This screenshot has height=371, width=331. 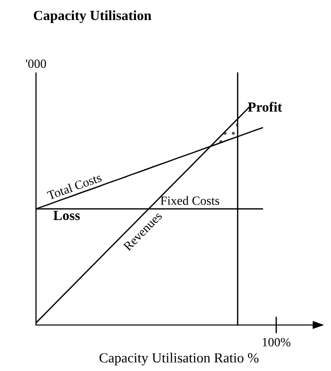 I want to click on x-axis-title: Capacity Utilisation Ratio %, so click(x=179, y=359).